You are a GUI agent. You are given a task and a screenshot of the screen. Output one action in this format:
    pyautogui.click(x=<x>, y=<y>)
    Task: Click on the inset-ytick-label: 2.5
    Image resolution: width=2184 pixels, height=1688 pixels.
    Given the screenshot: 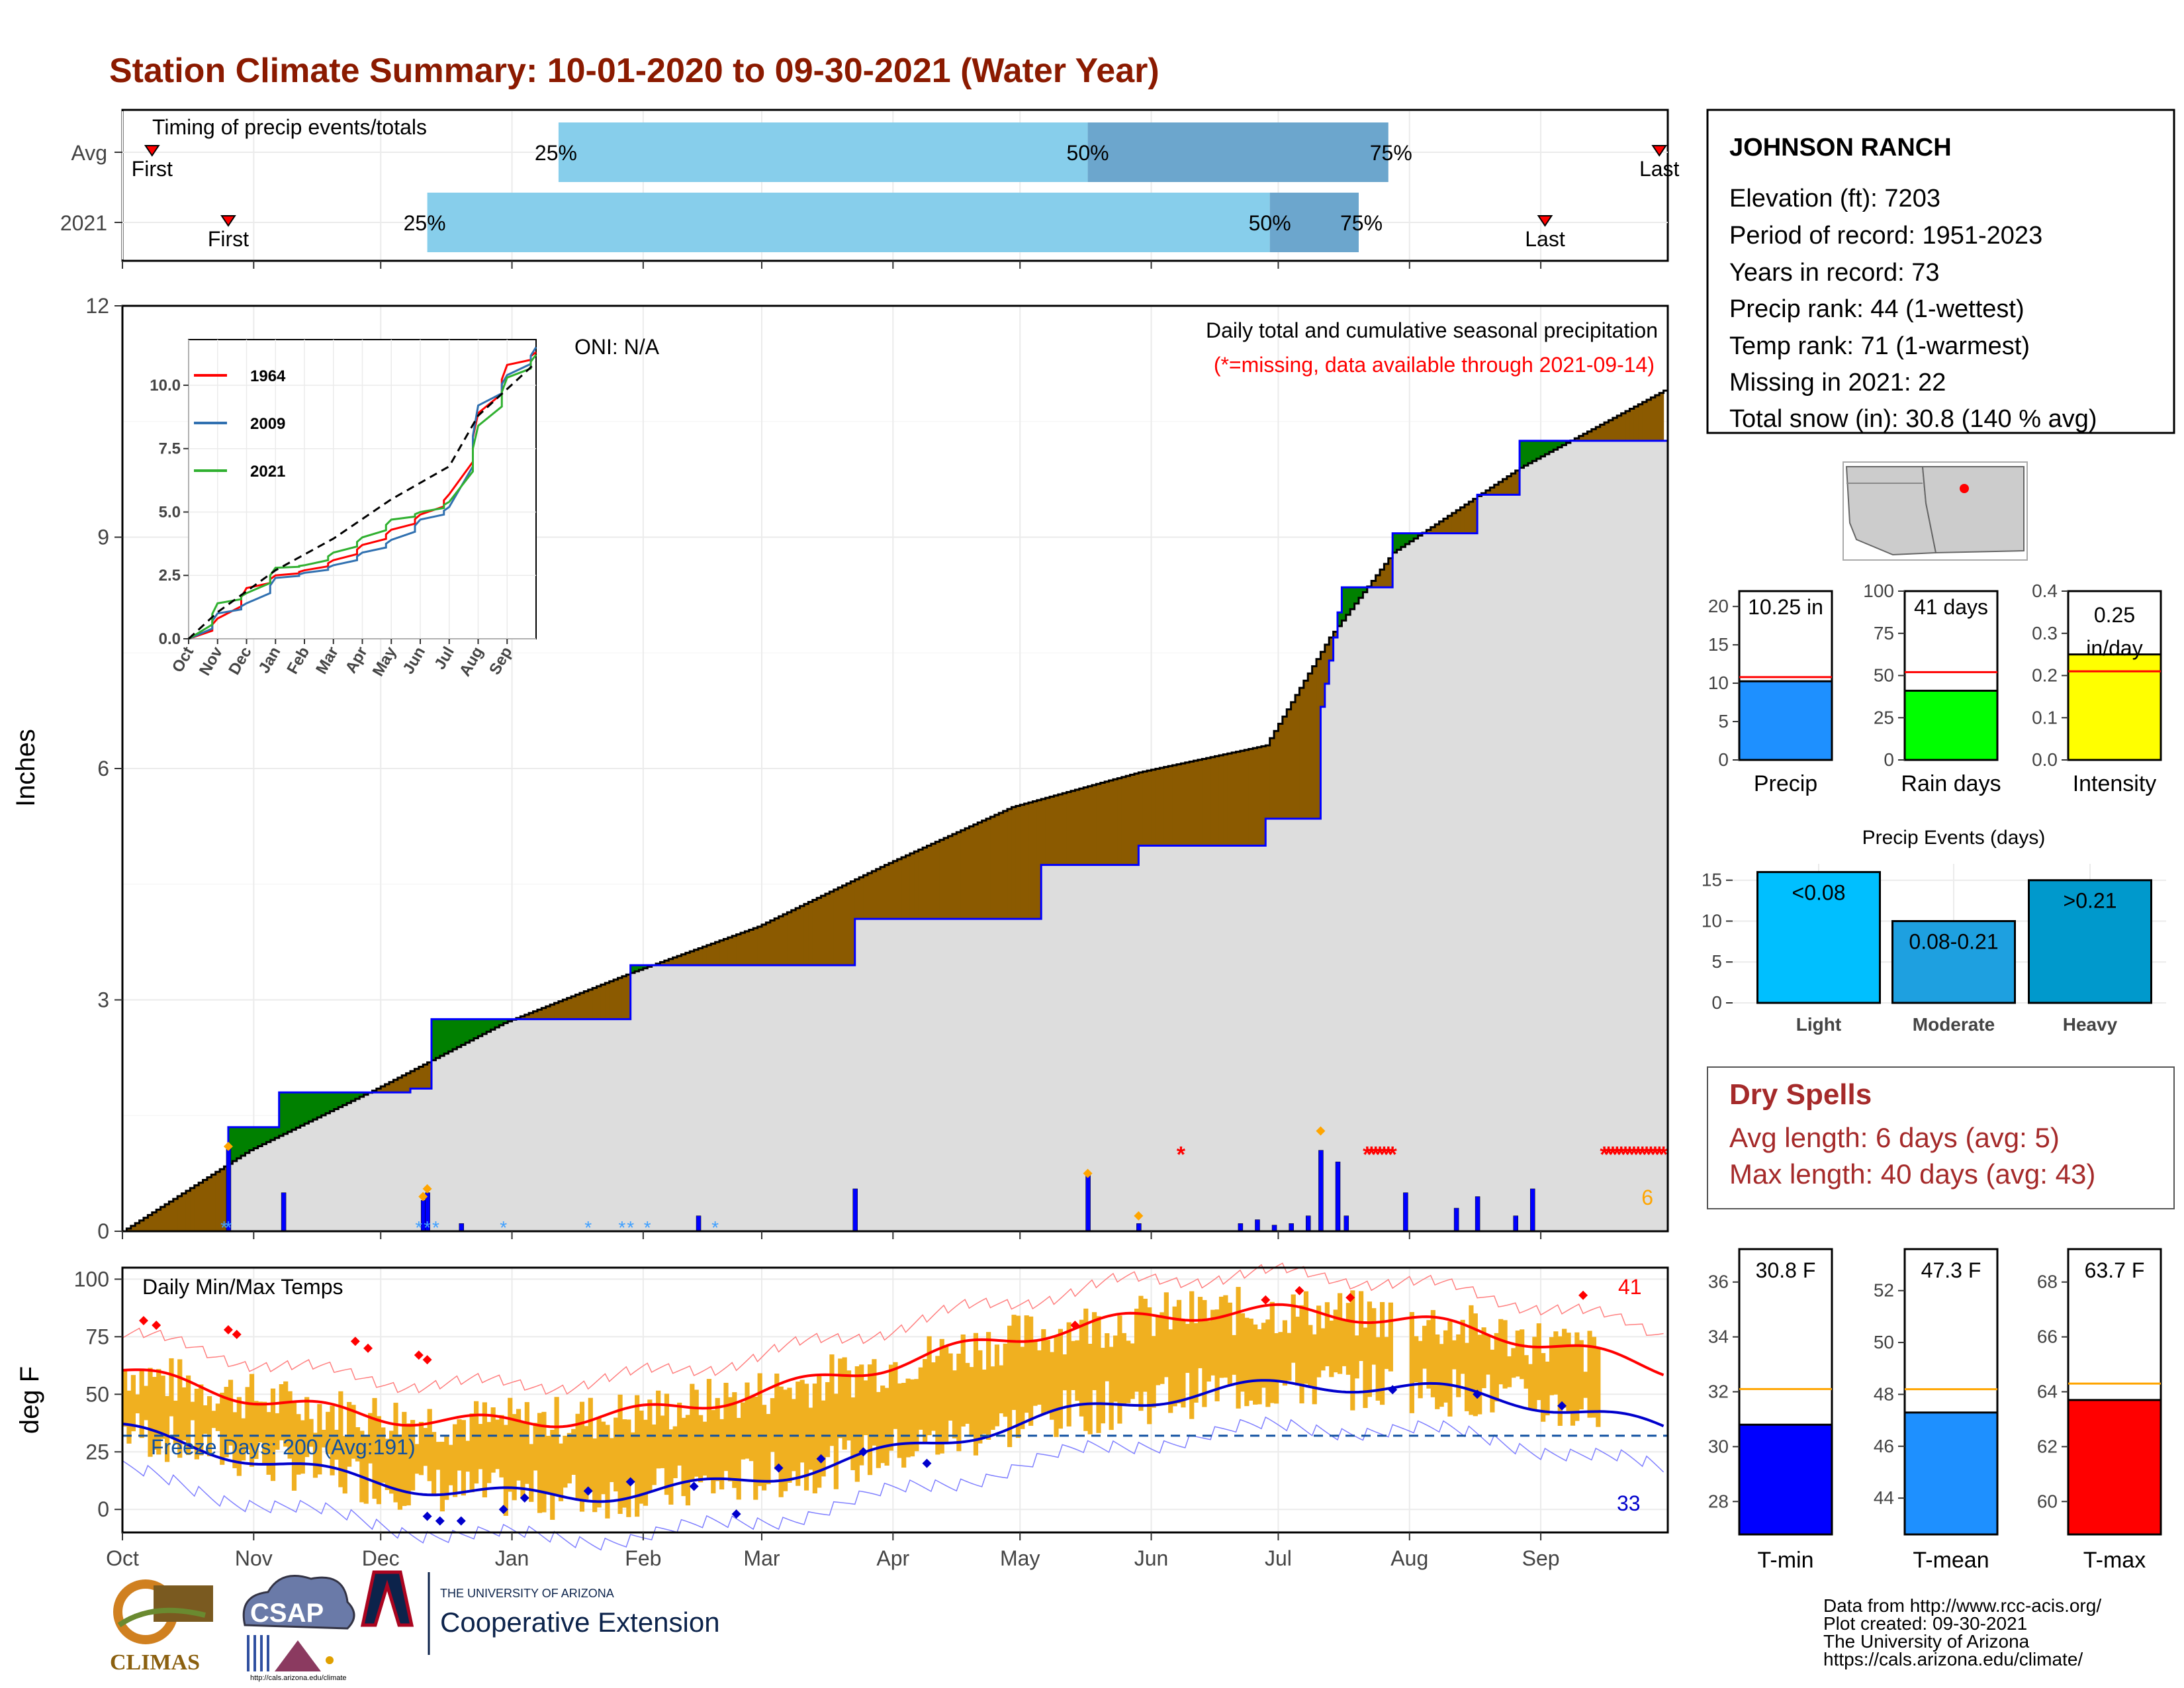 What is the action you would take?
    pyautogui.click(x=170, y=576)
    